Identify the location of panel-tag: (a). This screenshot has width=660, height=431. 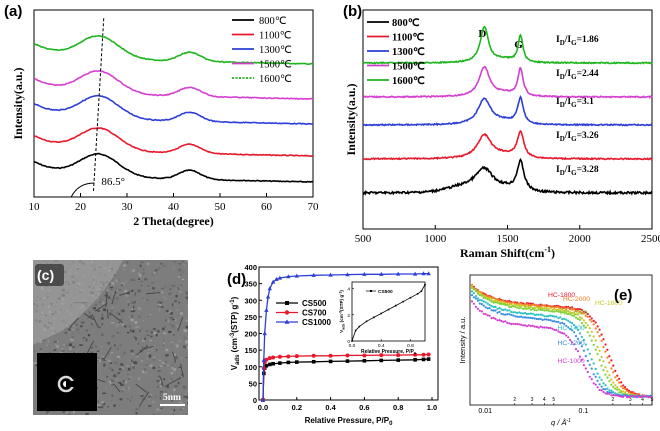
(13, 11).